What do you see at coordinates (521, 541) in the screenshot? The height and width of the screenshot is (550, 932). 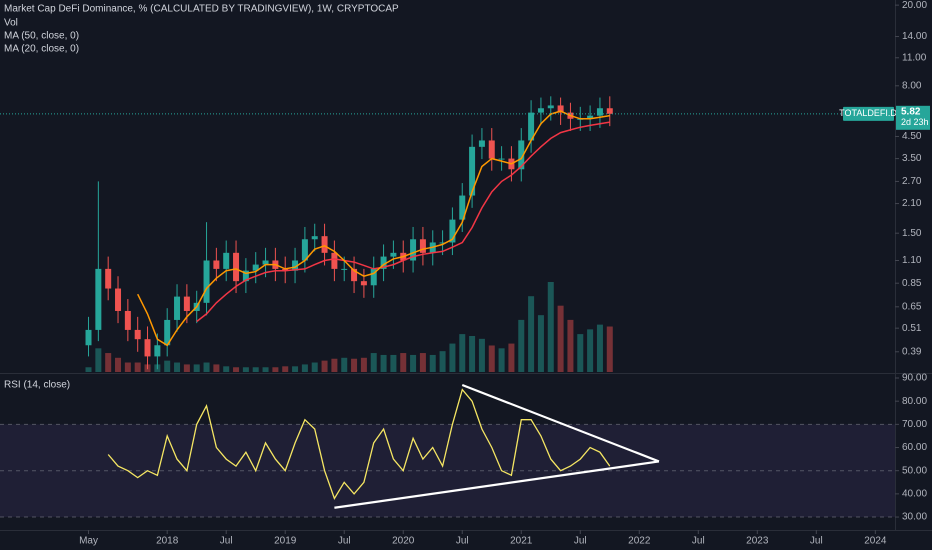 I see `x-tick-label: 2021` at bounding box center [521, 541].